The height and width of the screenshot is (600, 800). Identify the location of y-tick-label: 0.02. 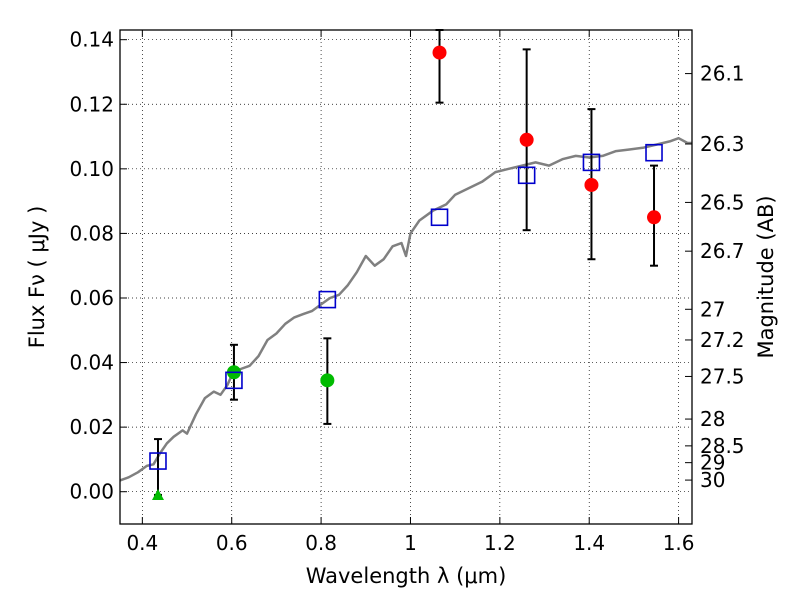
(91, 427).